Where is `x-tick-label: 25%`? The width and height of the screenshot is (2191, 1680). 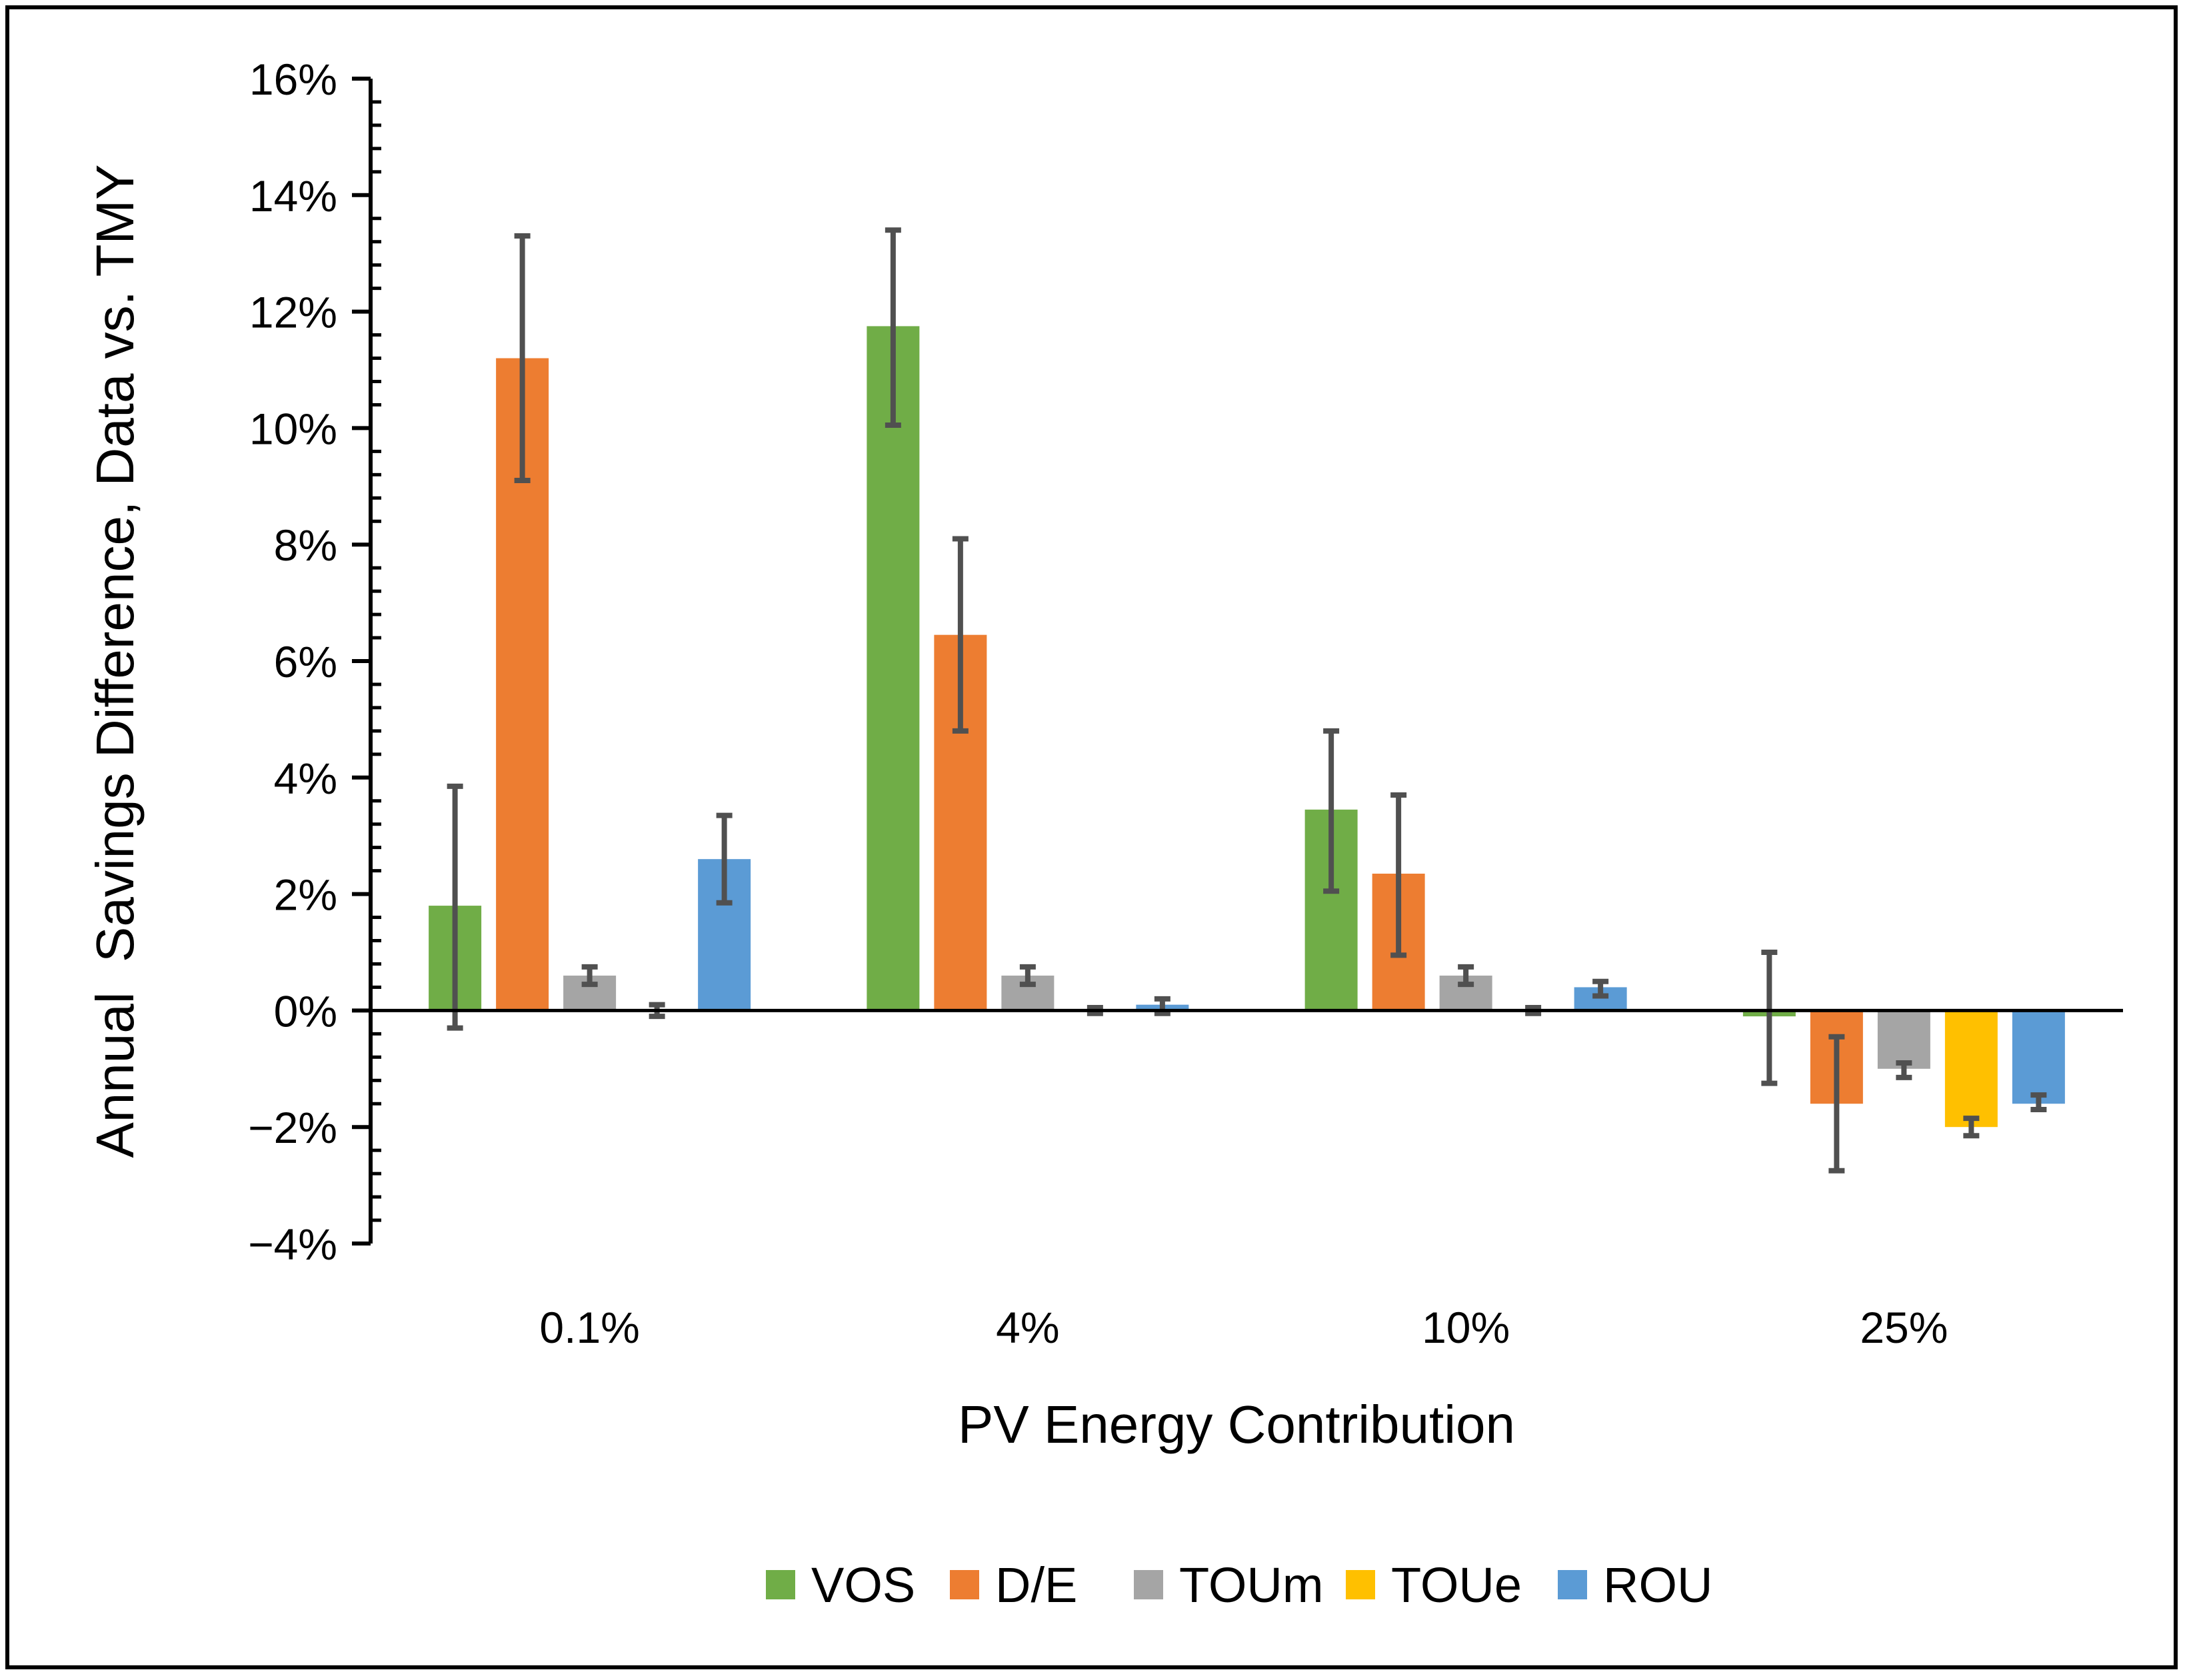 x-tick-label: 25% is located at coordinates (1904, 1327).